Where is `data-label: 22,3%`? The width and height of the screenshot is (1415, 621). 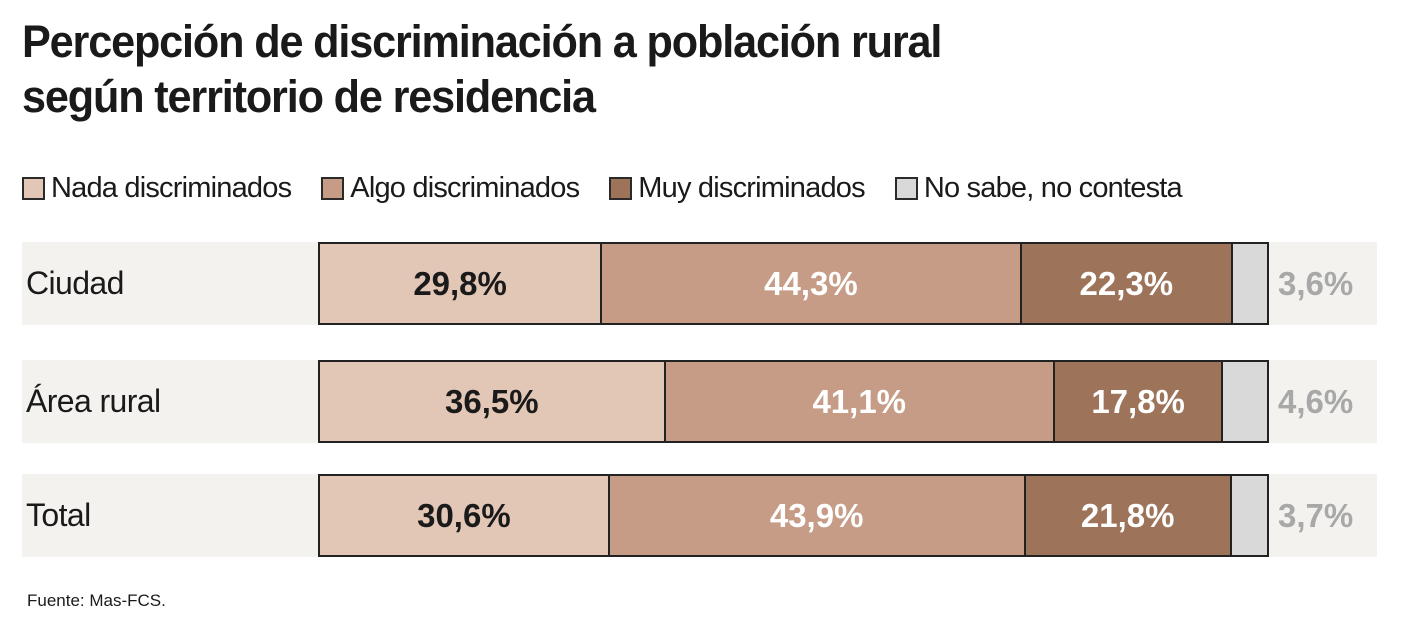
data-label: 22,3% is located at coordinates (1126, 283).